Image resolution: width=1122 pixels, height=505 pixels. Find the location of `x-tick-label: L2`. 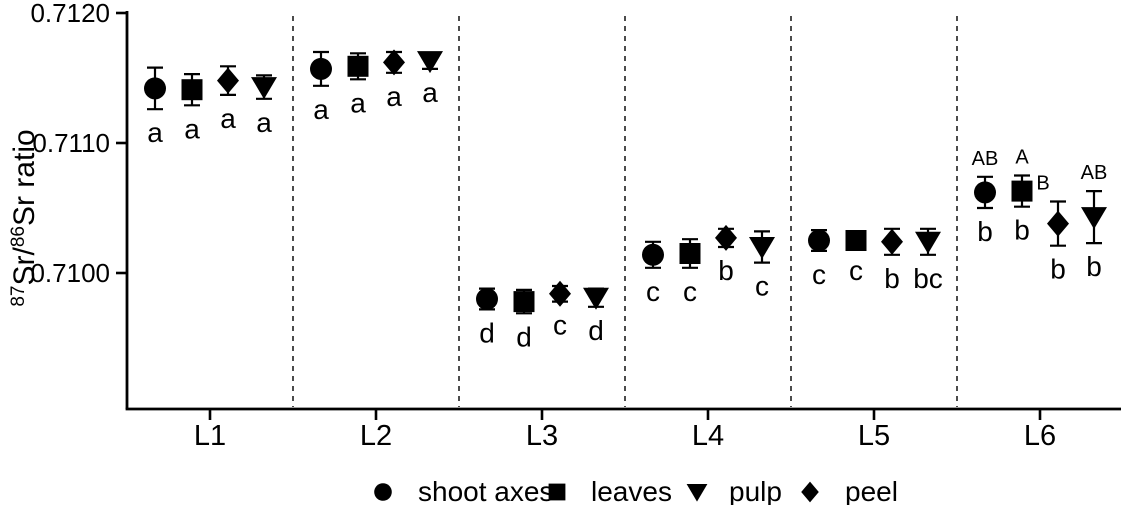

x-tick-label: L2 is located at coordinates (376, 436).